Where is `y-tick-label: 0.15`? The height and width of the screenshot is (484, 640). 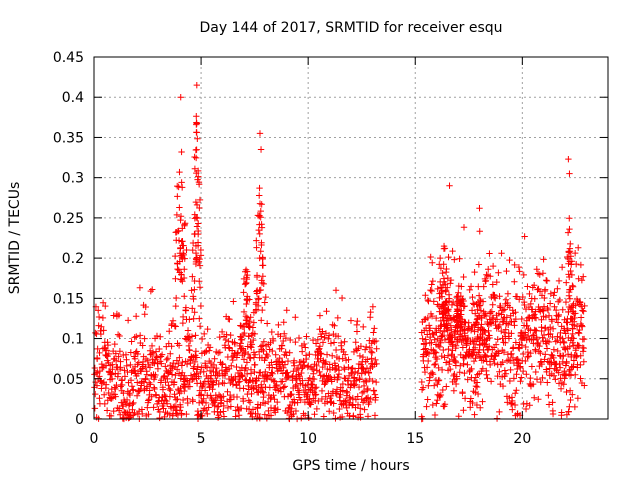
y-tick-label: 0.15 is located at coordinates (68, 299).